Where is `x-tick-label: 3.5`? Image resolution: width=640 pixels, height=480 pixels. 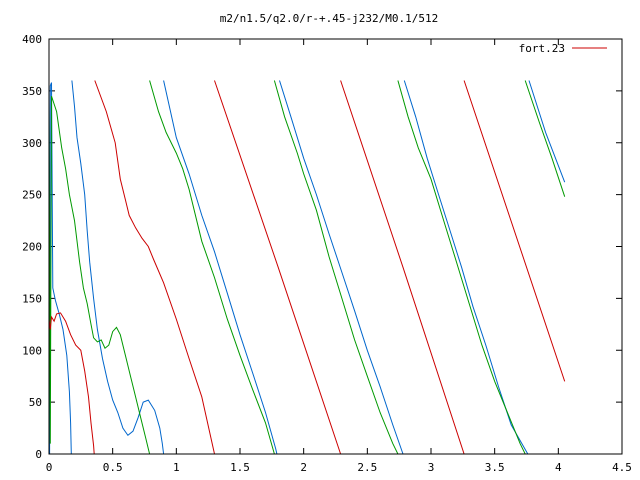 x-tick-label: 3.5 is located at coordinates (495, 467).